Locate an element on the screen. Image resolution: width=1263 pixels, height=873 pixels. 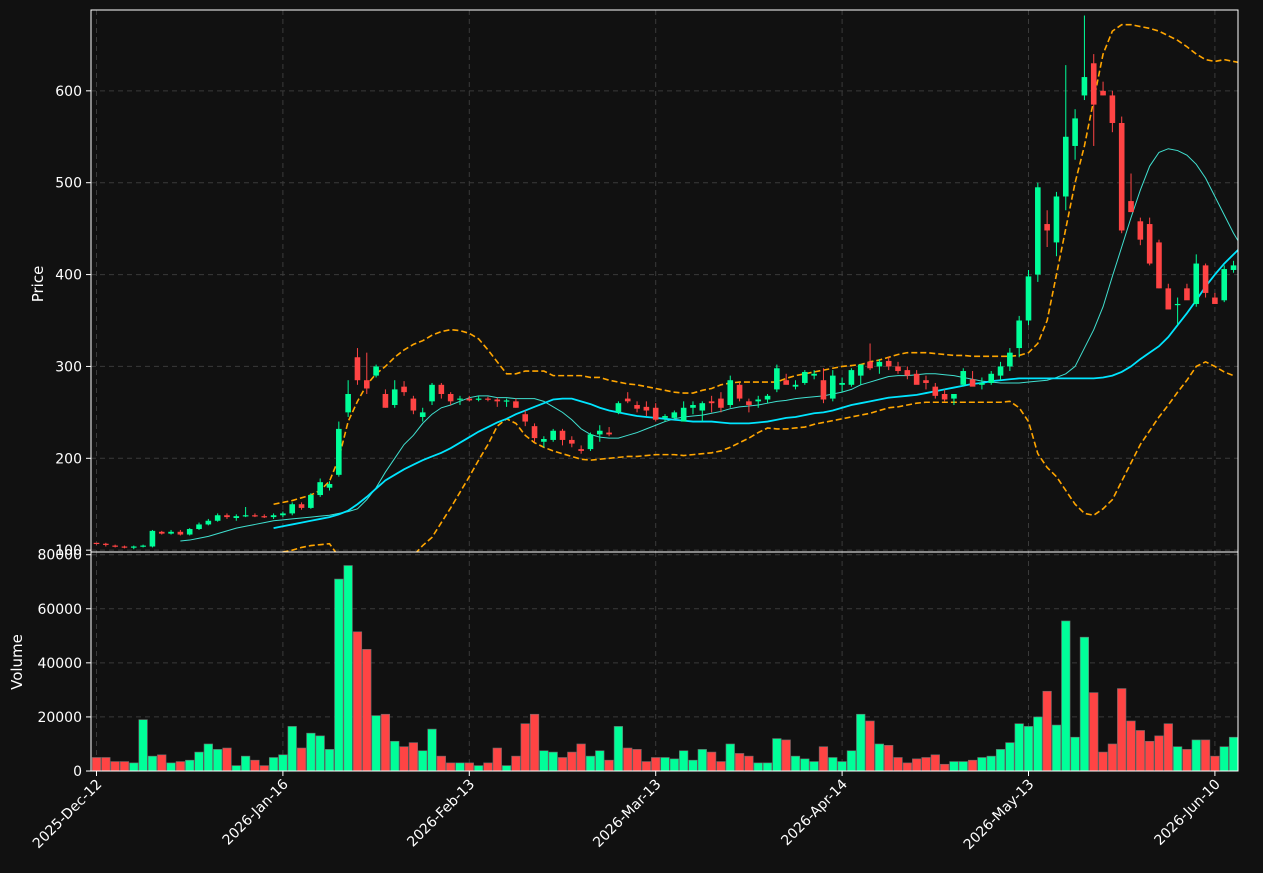
price-tick-label: 500 is located at coordinates (68, 184).